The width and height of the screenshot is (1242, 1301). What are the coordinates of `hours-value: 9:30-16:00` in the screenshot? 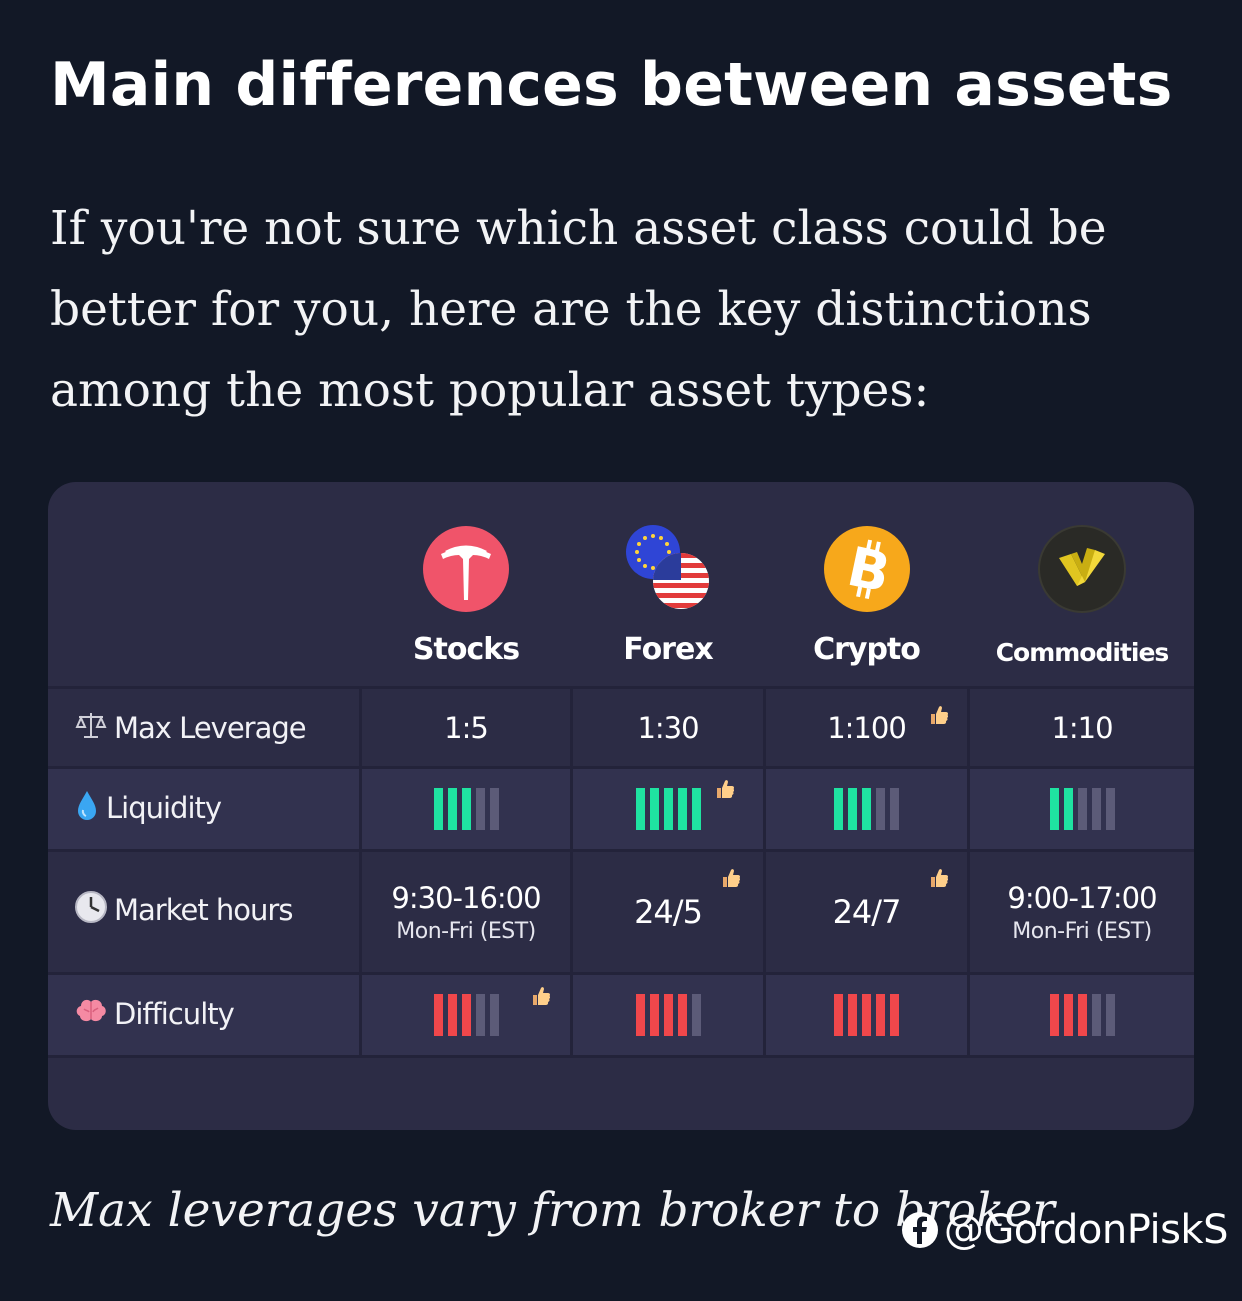 It's located at (466, 897).